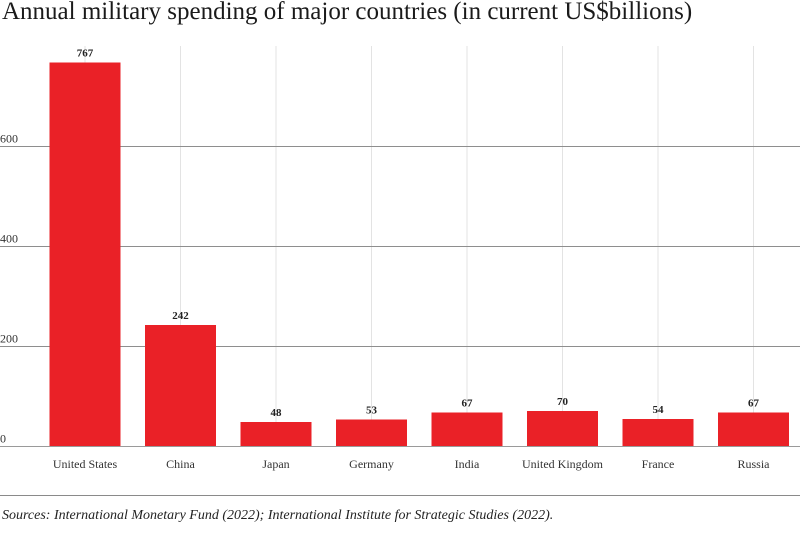 This screenshot has width=800, height=533. I want to click on footer-divider, so click(400, 495).